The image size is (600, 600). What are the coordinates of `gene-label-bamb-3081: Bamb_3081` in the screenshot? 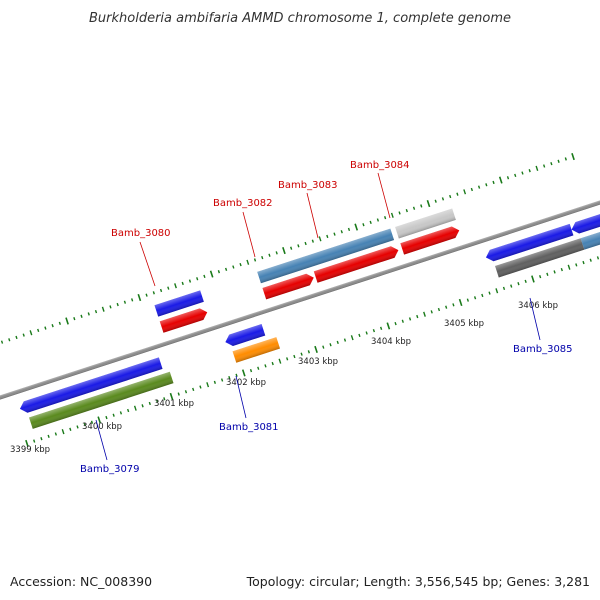 It's located at (249, 427).